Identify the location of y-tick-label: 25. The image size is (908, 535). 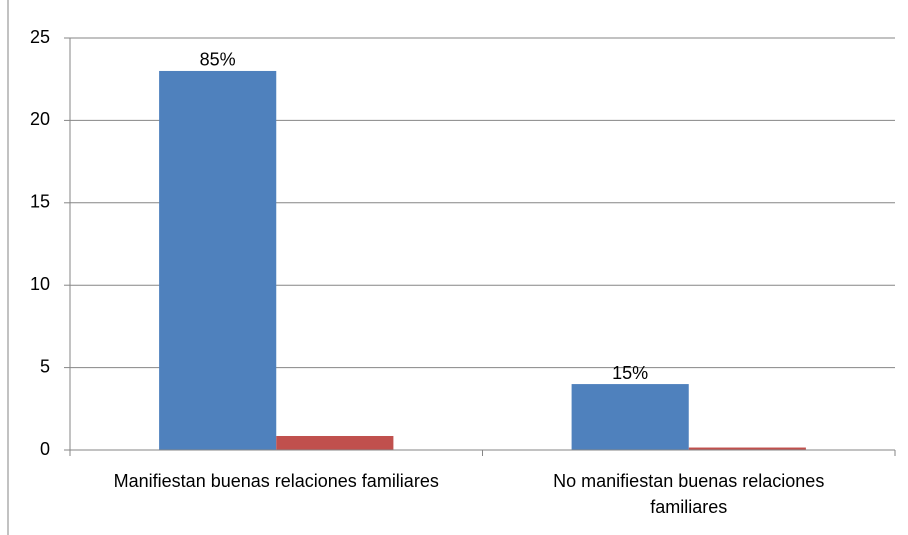
(40, 37).